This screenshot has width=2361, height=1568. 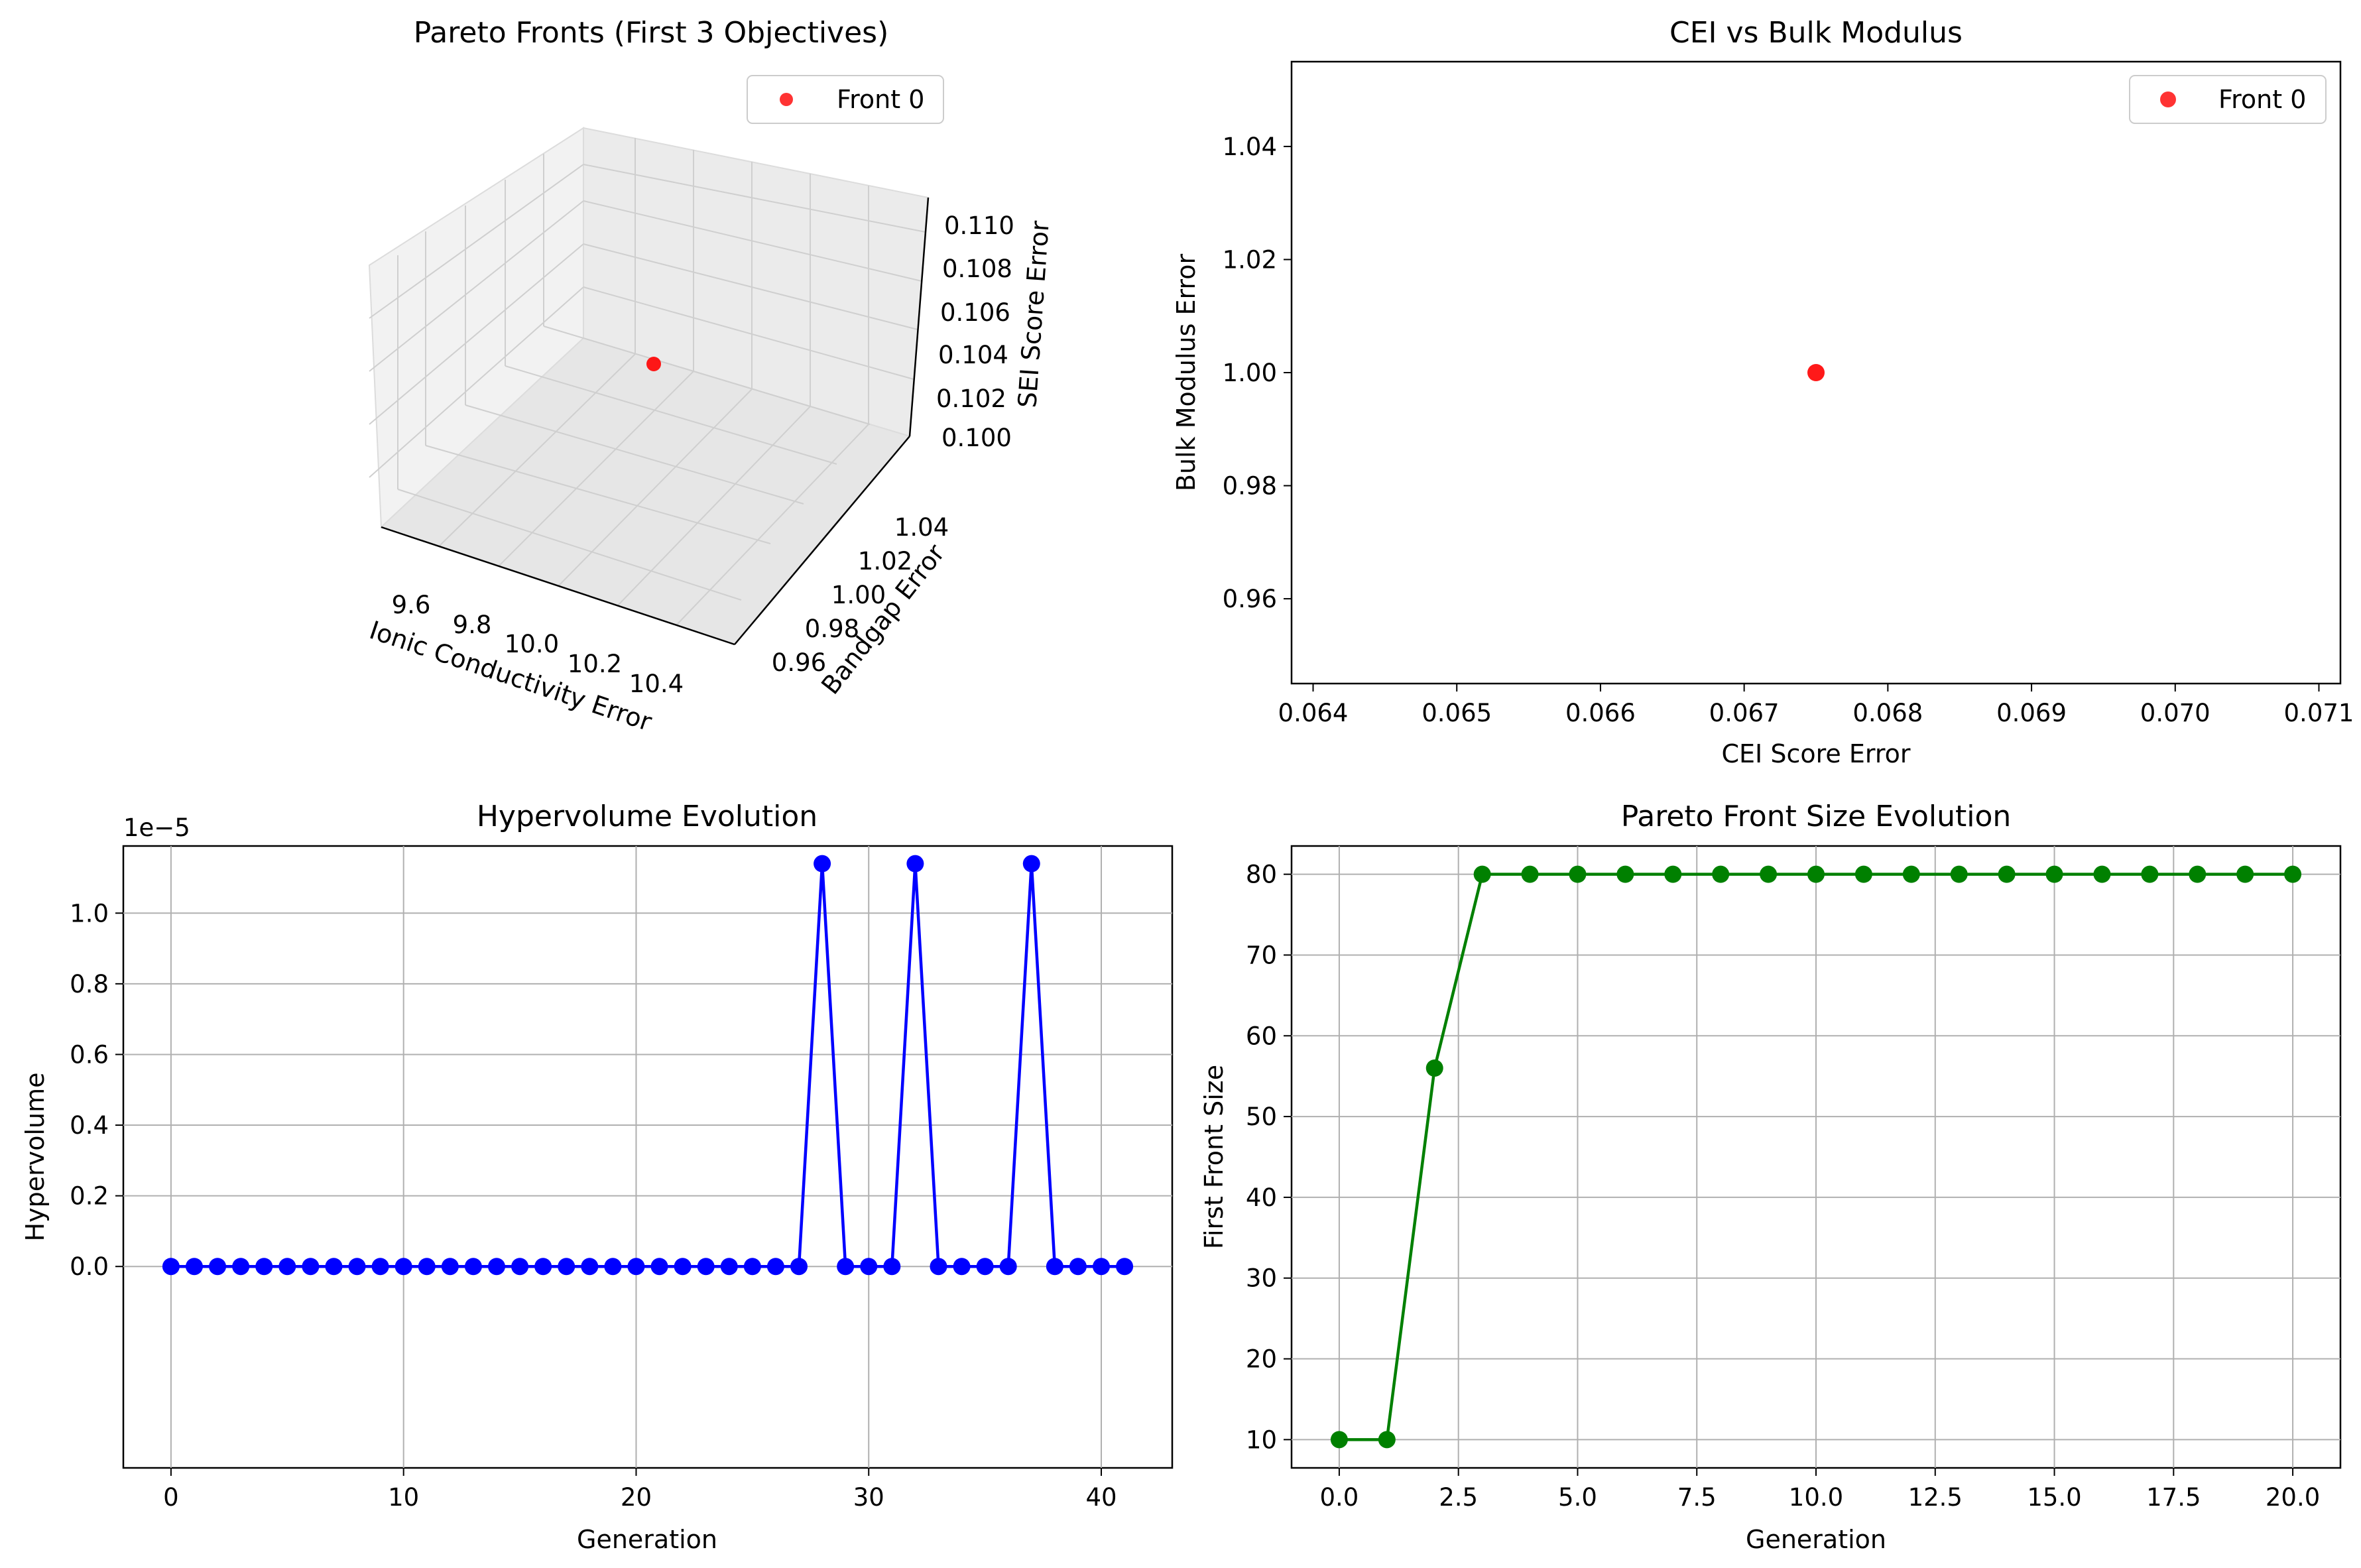 I want to click on pareto-3d-y-axis, so click(x=822, y=540).